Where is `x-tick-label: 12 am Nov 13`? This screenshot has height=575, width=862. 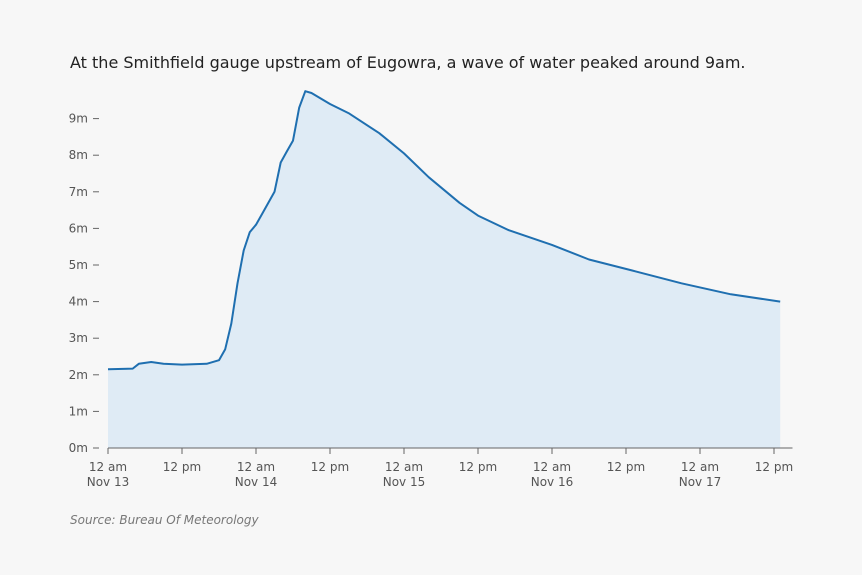 x-tick-label: 12 am Nov 13 is located at coordinates (108, 474).